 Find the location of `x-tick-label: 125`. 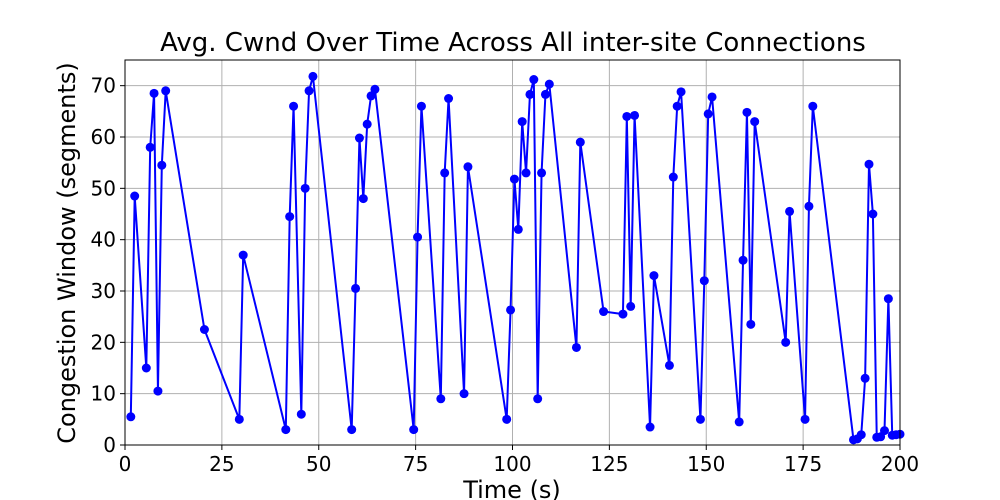

x-tick-label: 125 is located at coordinates (609, 464).